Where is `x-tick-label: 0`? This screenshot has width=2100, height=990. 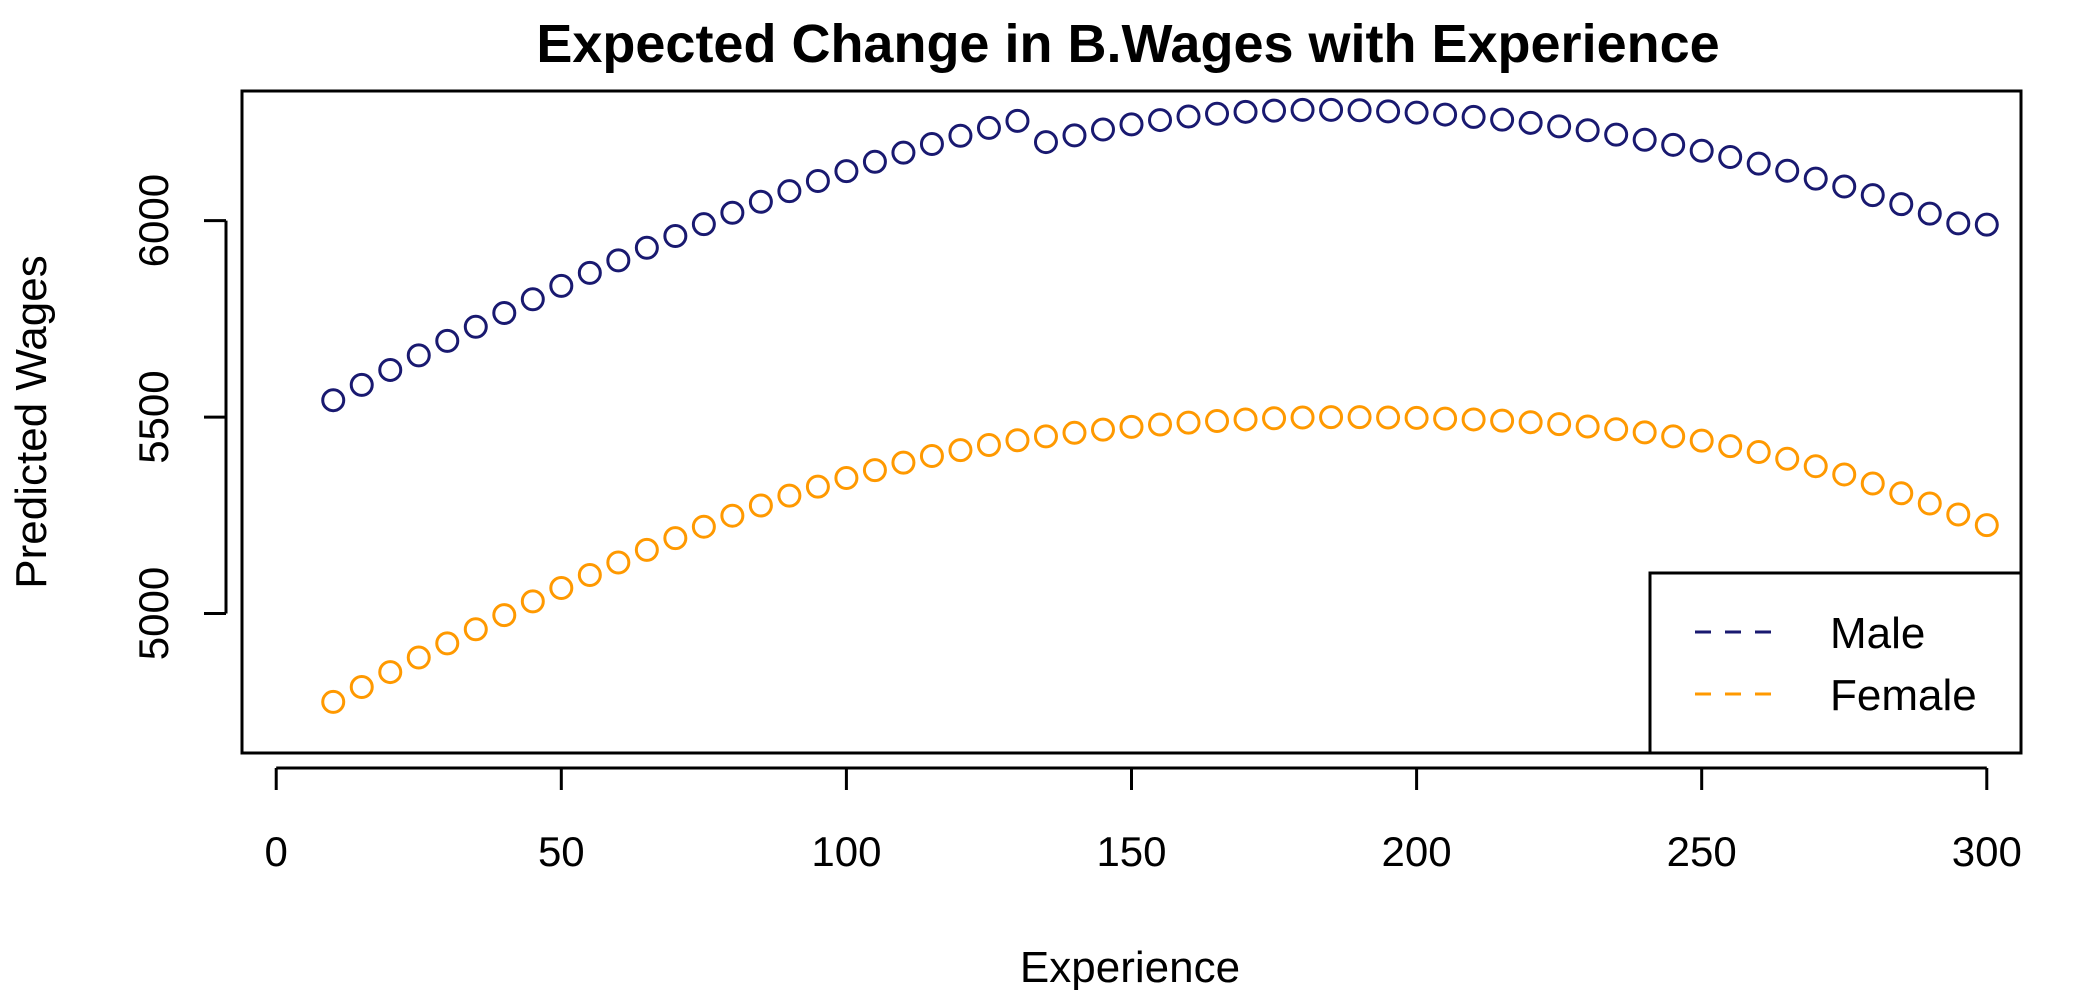
x-tick-label: 0 is located at coordinates (276, 851).